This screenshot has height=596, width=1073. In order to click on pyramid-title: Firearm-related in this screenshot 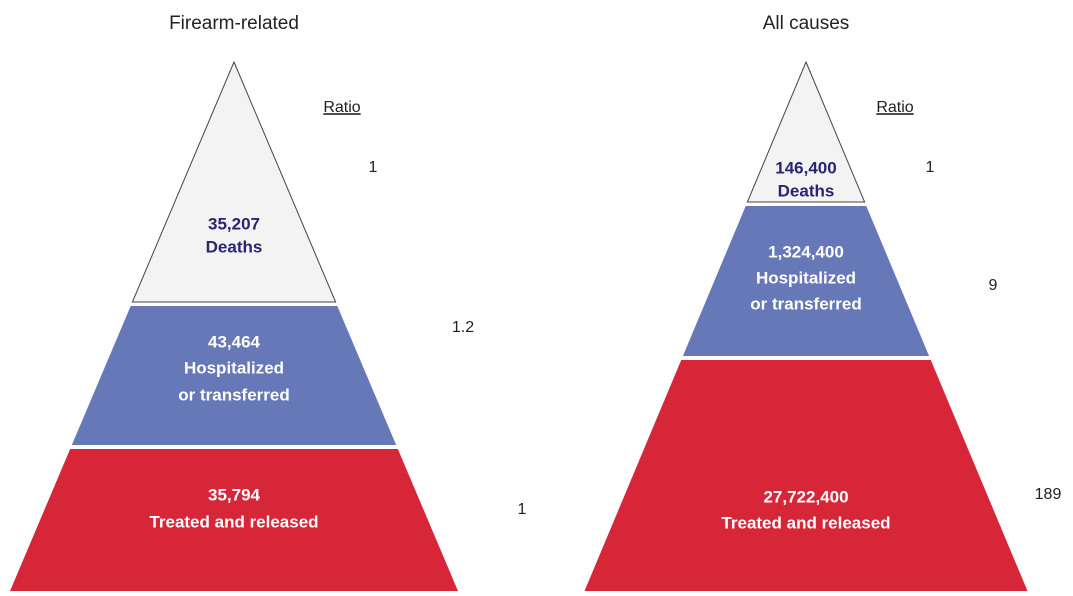, I will do `click(234, 23)`.